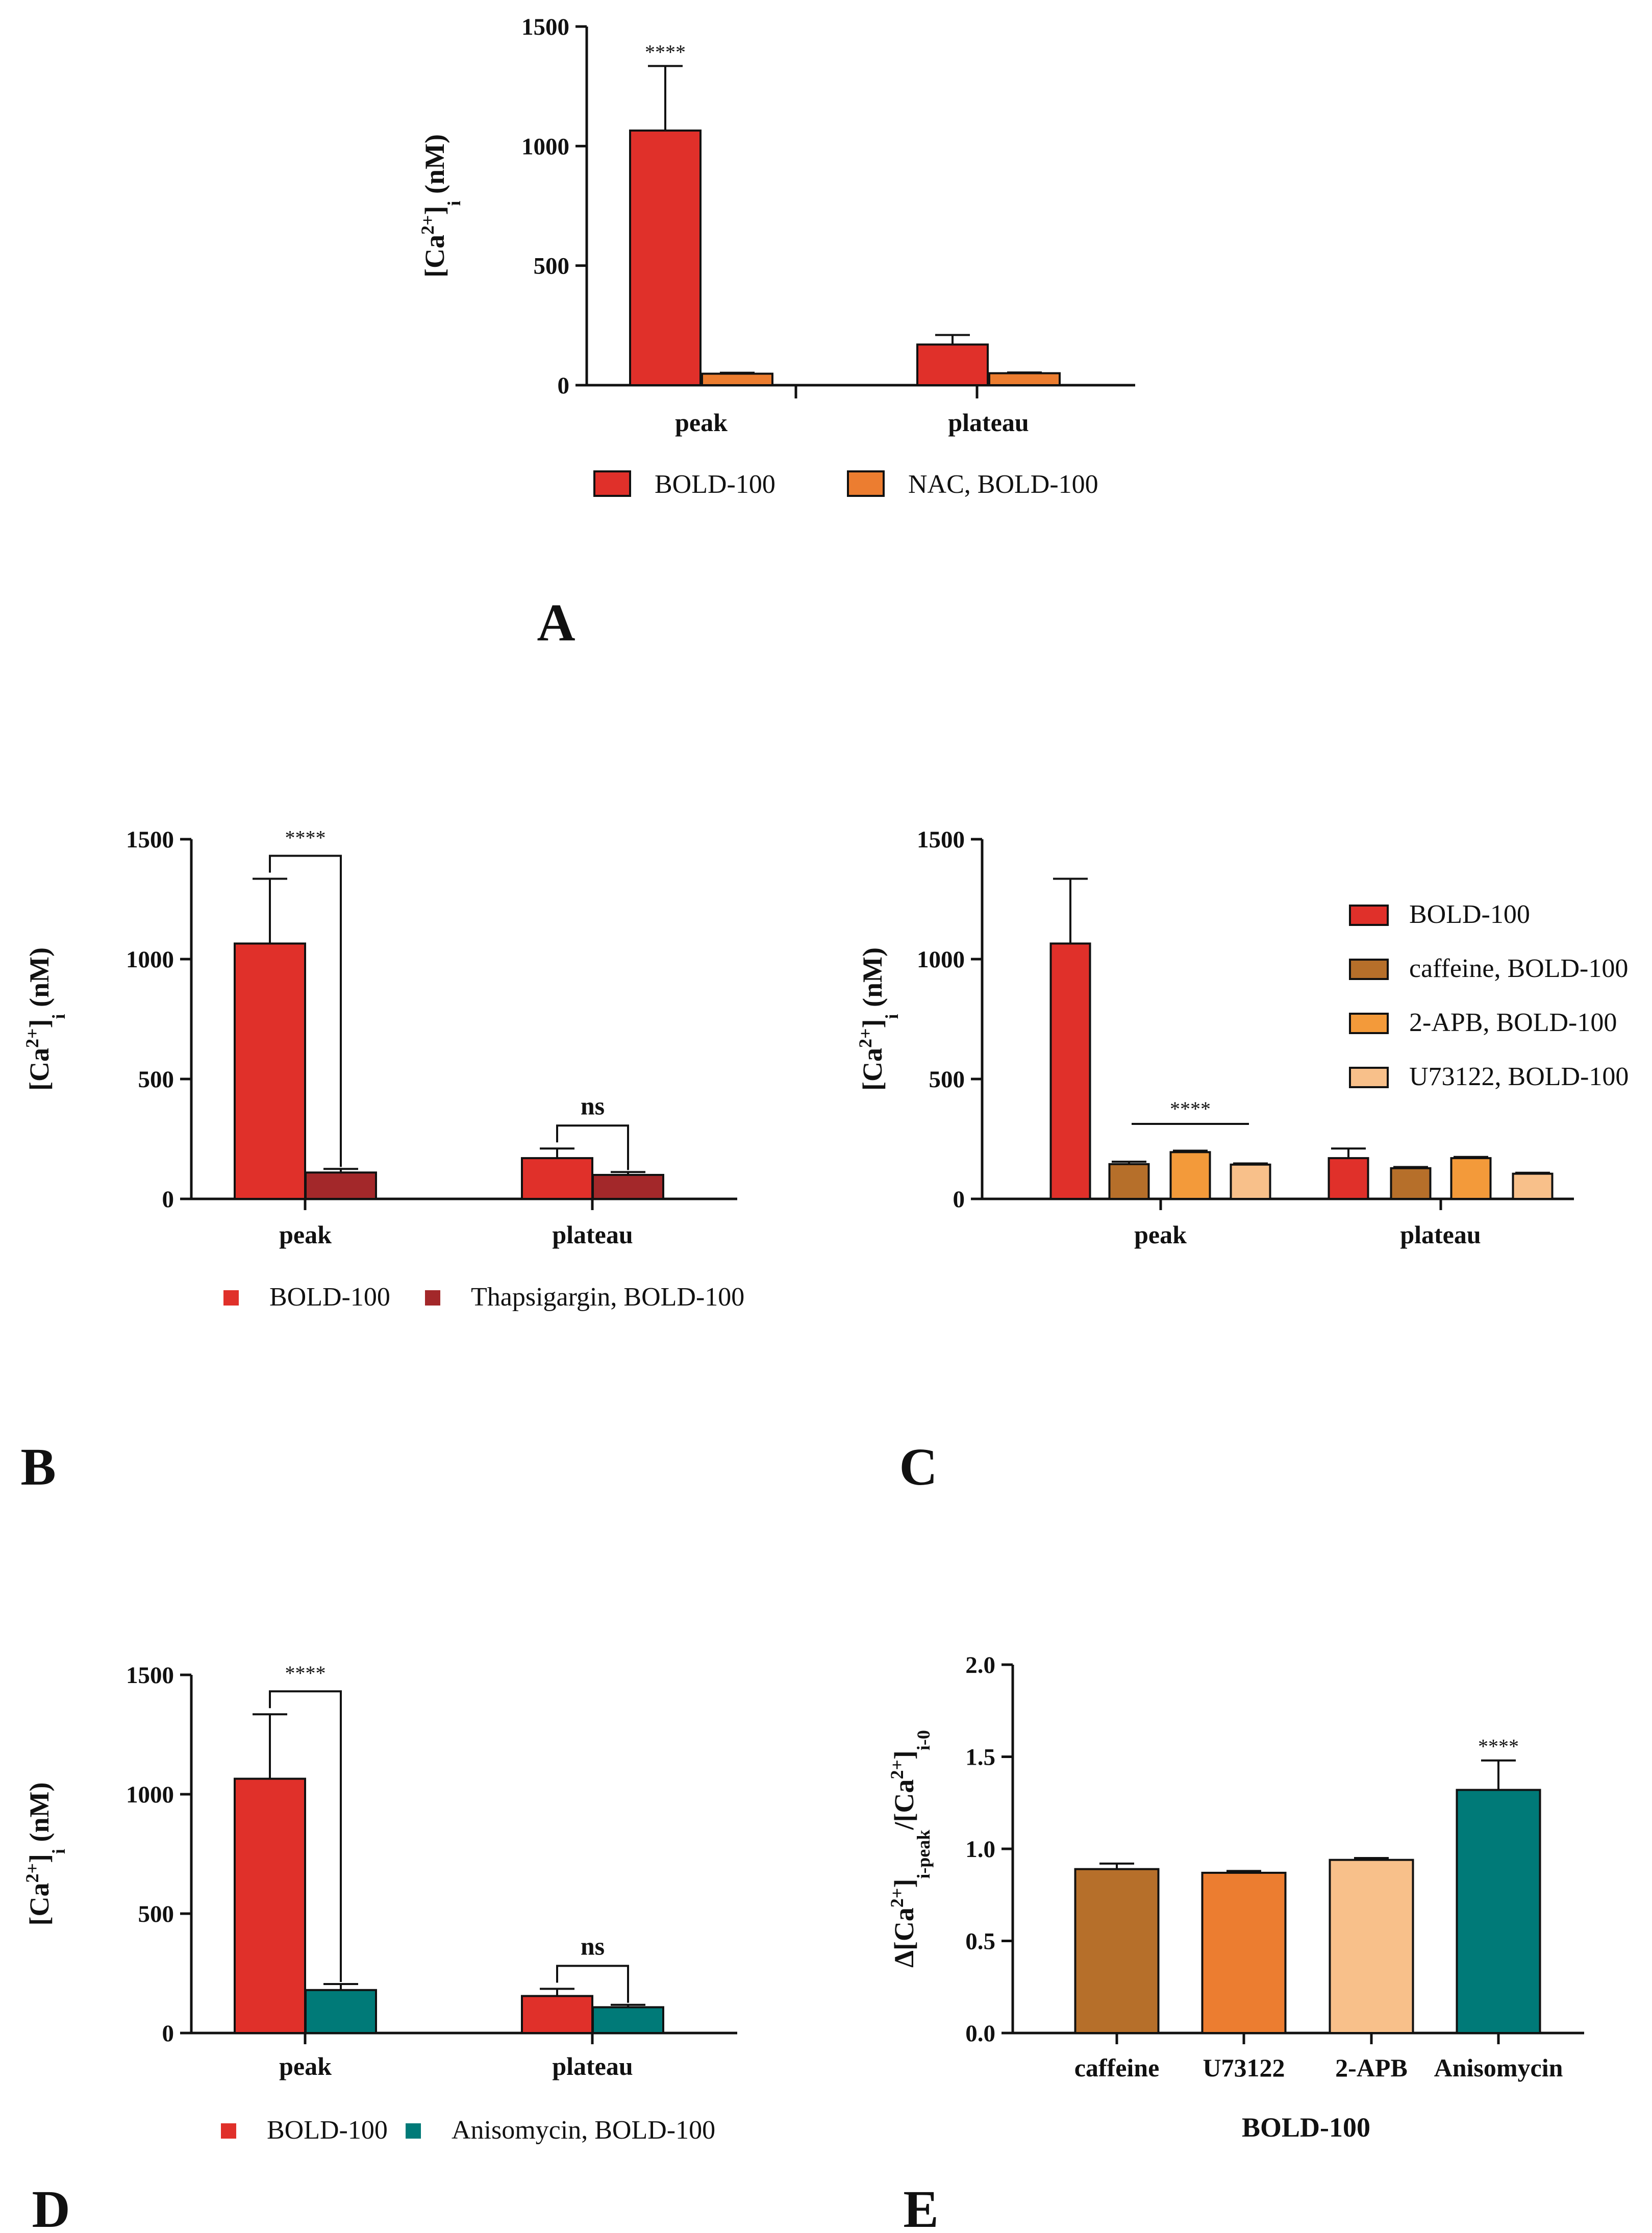 The image size is (1652, 2233). I want to click on legend-label: U73122, BOLD-100, so click(1519, 1076).